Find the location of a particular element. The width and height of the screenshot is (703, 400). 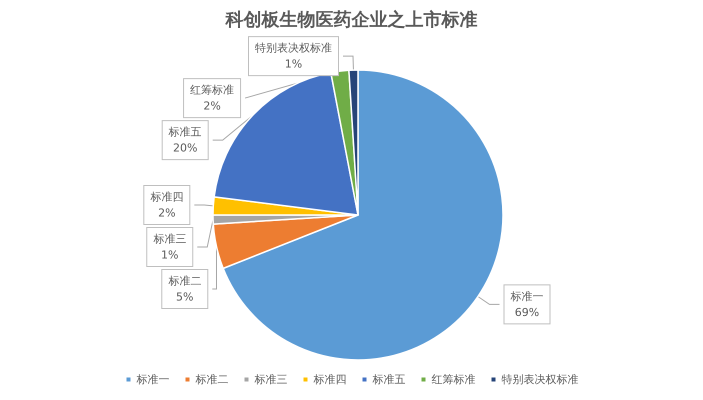

chart-title: 科创板生物医药企业之上市标准 is located at coordinates (351, 20).